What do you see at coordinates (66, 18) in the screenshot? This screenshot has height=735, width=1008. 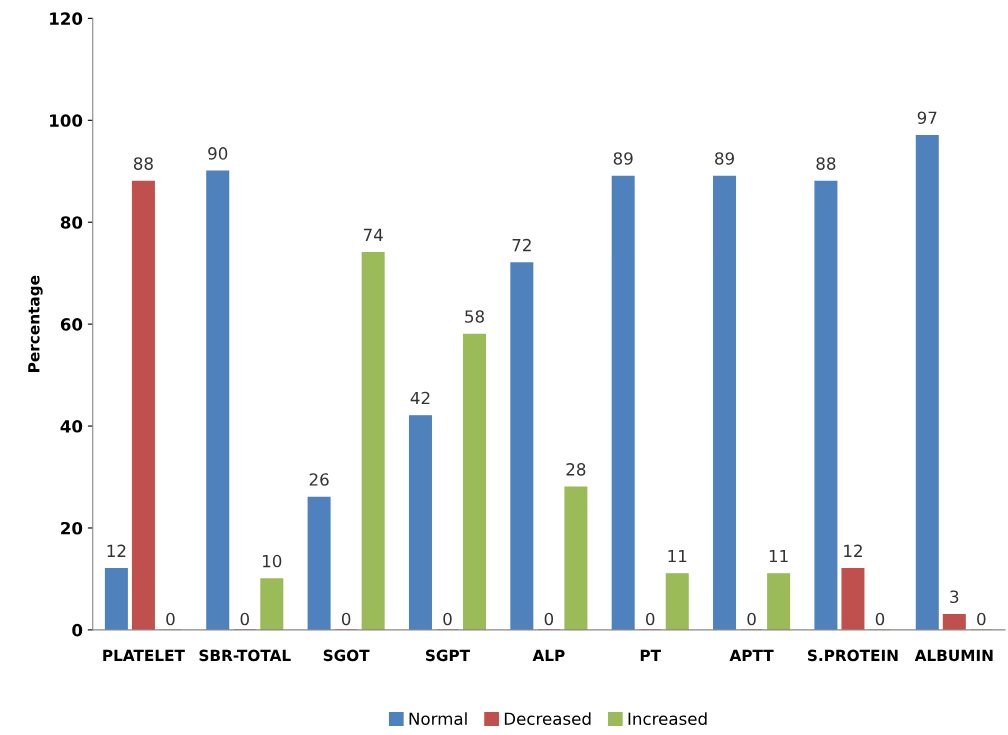 I see `y-tick-label: 120` at bounding box center [66, 18].